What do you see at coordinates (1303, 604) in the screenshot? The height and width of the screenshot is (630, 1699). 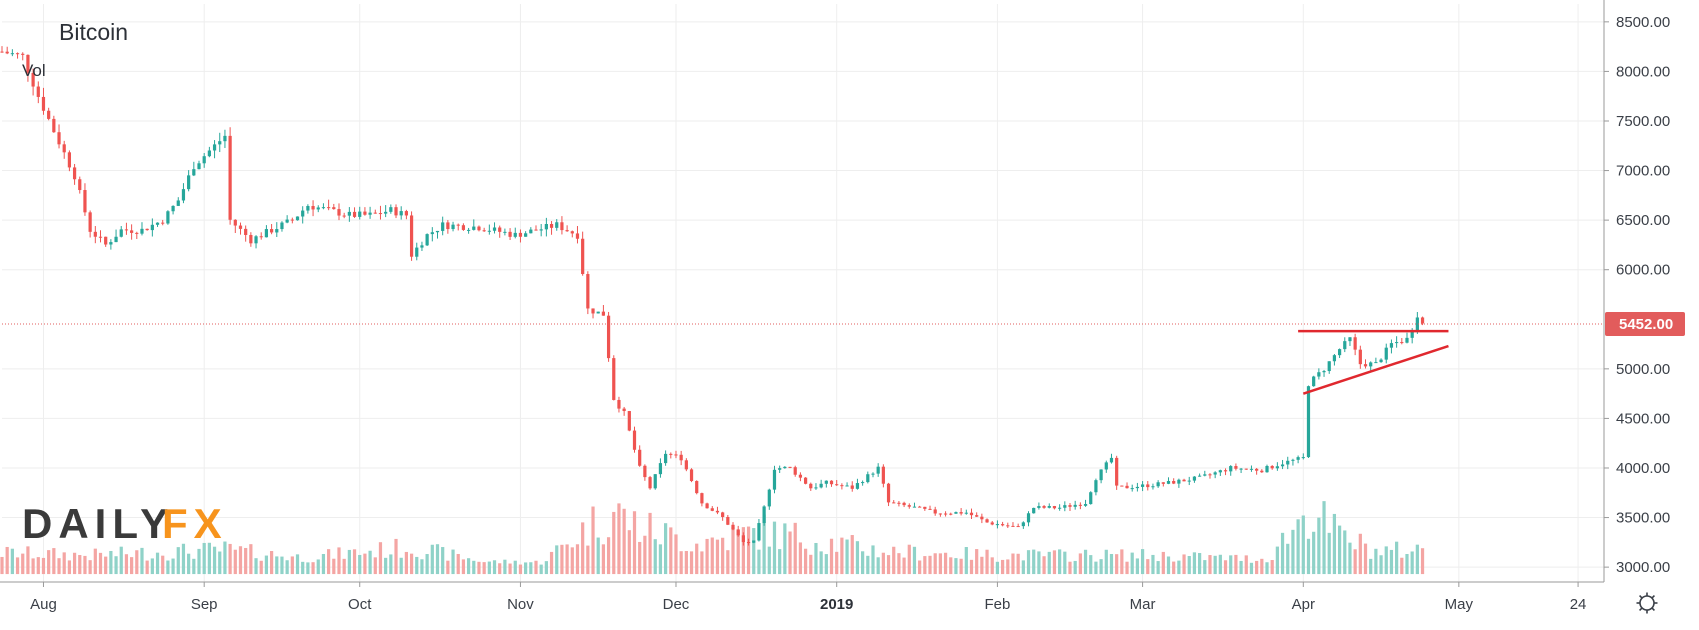 I see `x-tick-label: Apr` at bounding box center [1303, 604].